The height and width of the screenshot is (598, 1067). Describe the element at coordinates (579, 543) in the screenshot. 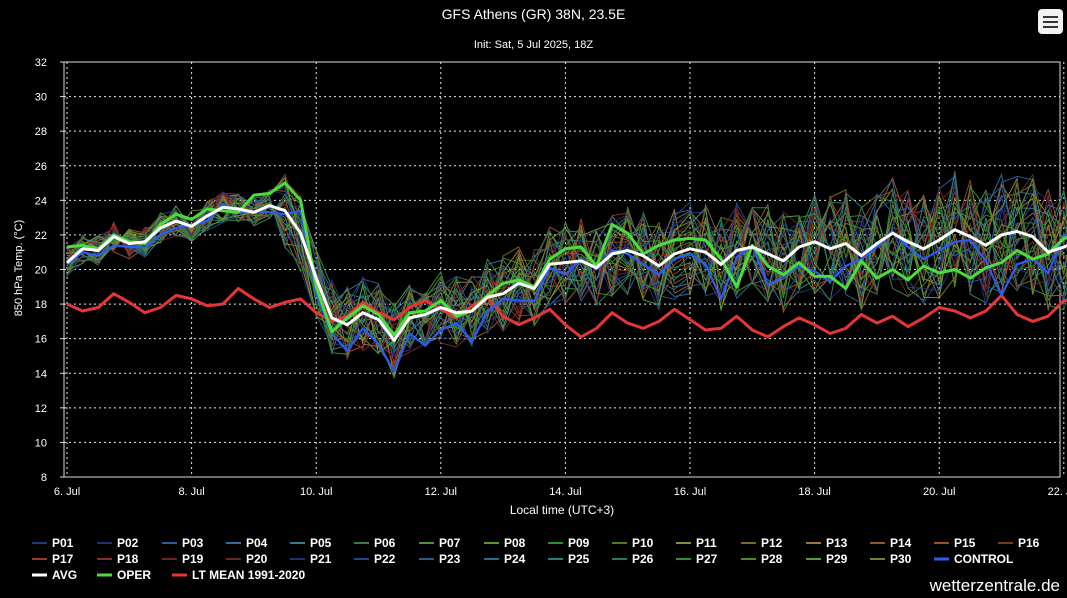

I see `legend-label: P09` at that location.